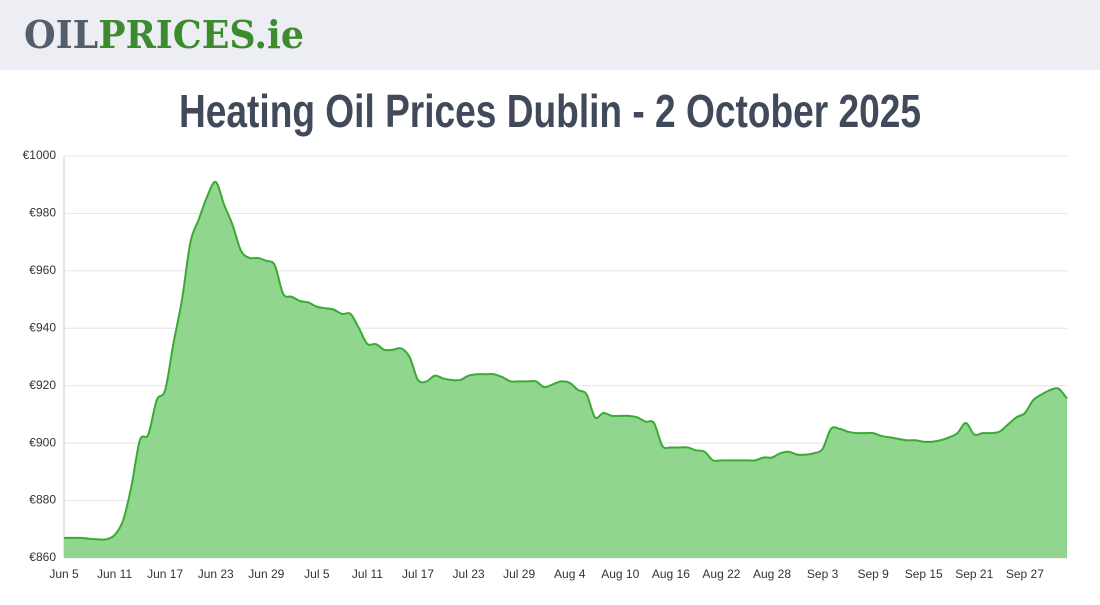  I want to click on x-tick-label: Sep 15, so click(924, 574).